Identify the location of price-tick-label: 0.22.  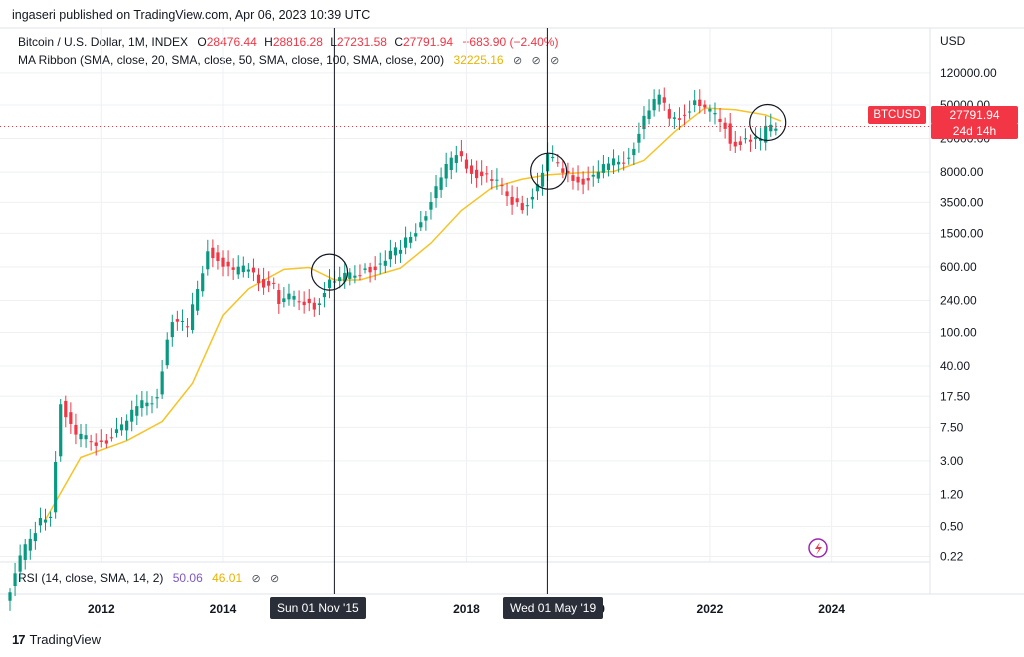
(952, 557).